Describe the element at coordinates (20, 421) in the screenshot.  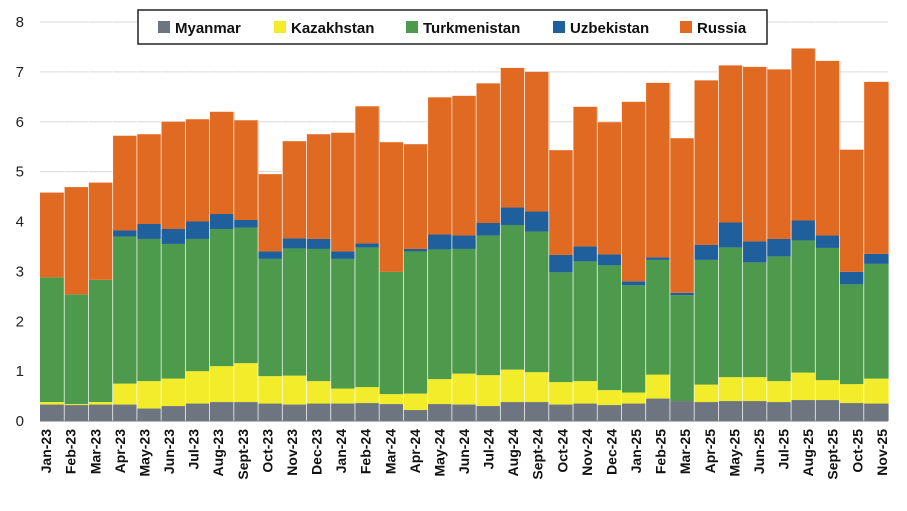
I see `y-tick-label: 0` at that location.